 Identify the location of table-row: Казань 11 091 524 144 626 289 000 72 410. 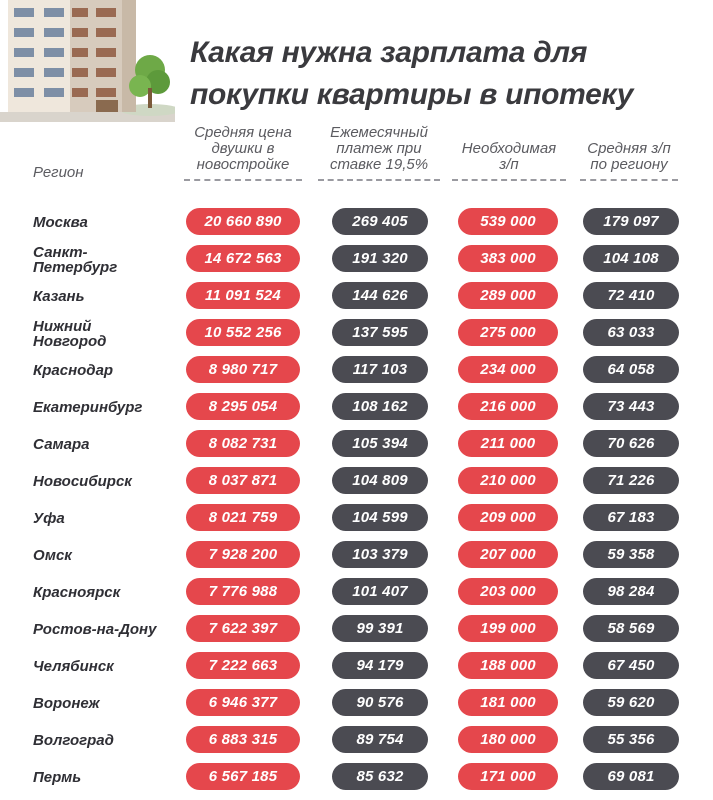
(356, 296).